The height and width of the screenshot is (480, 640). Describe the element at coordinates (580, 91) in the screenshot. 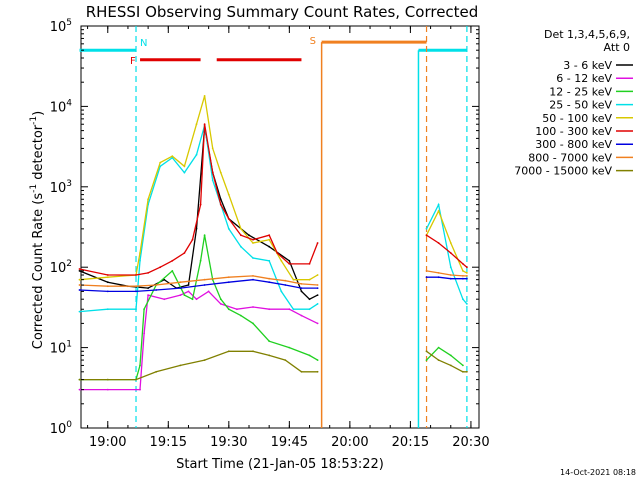

I see `legend-label-12-25-kev: 12 - 25 keV` at that location.